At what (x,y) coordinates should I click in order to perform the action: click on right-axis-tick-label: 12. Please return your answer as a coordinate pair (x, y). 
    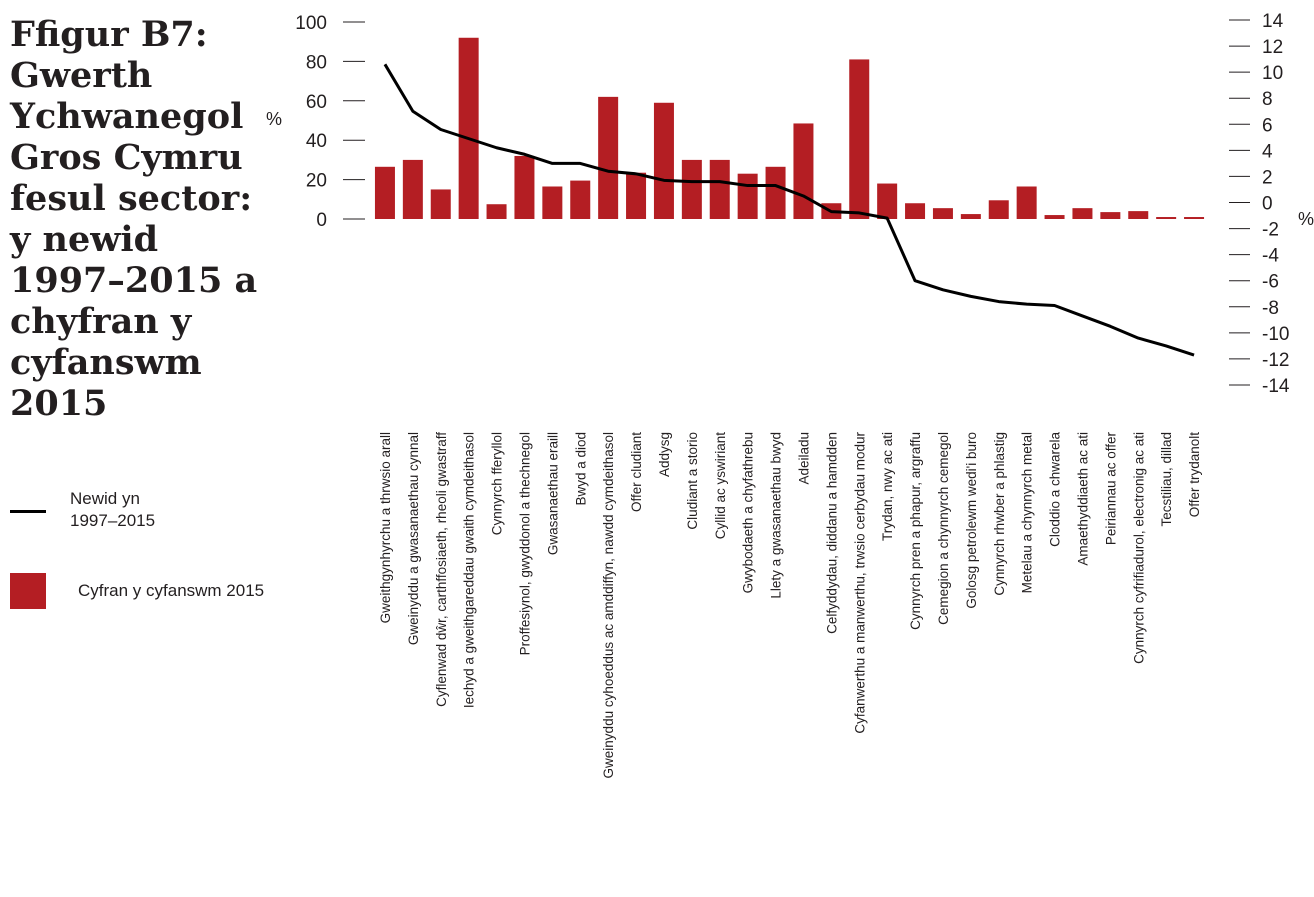
    Looking at the image, I should click on (1272, 47).